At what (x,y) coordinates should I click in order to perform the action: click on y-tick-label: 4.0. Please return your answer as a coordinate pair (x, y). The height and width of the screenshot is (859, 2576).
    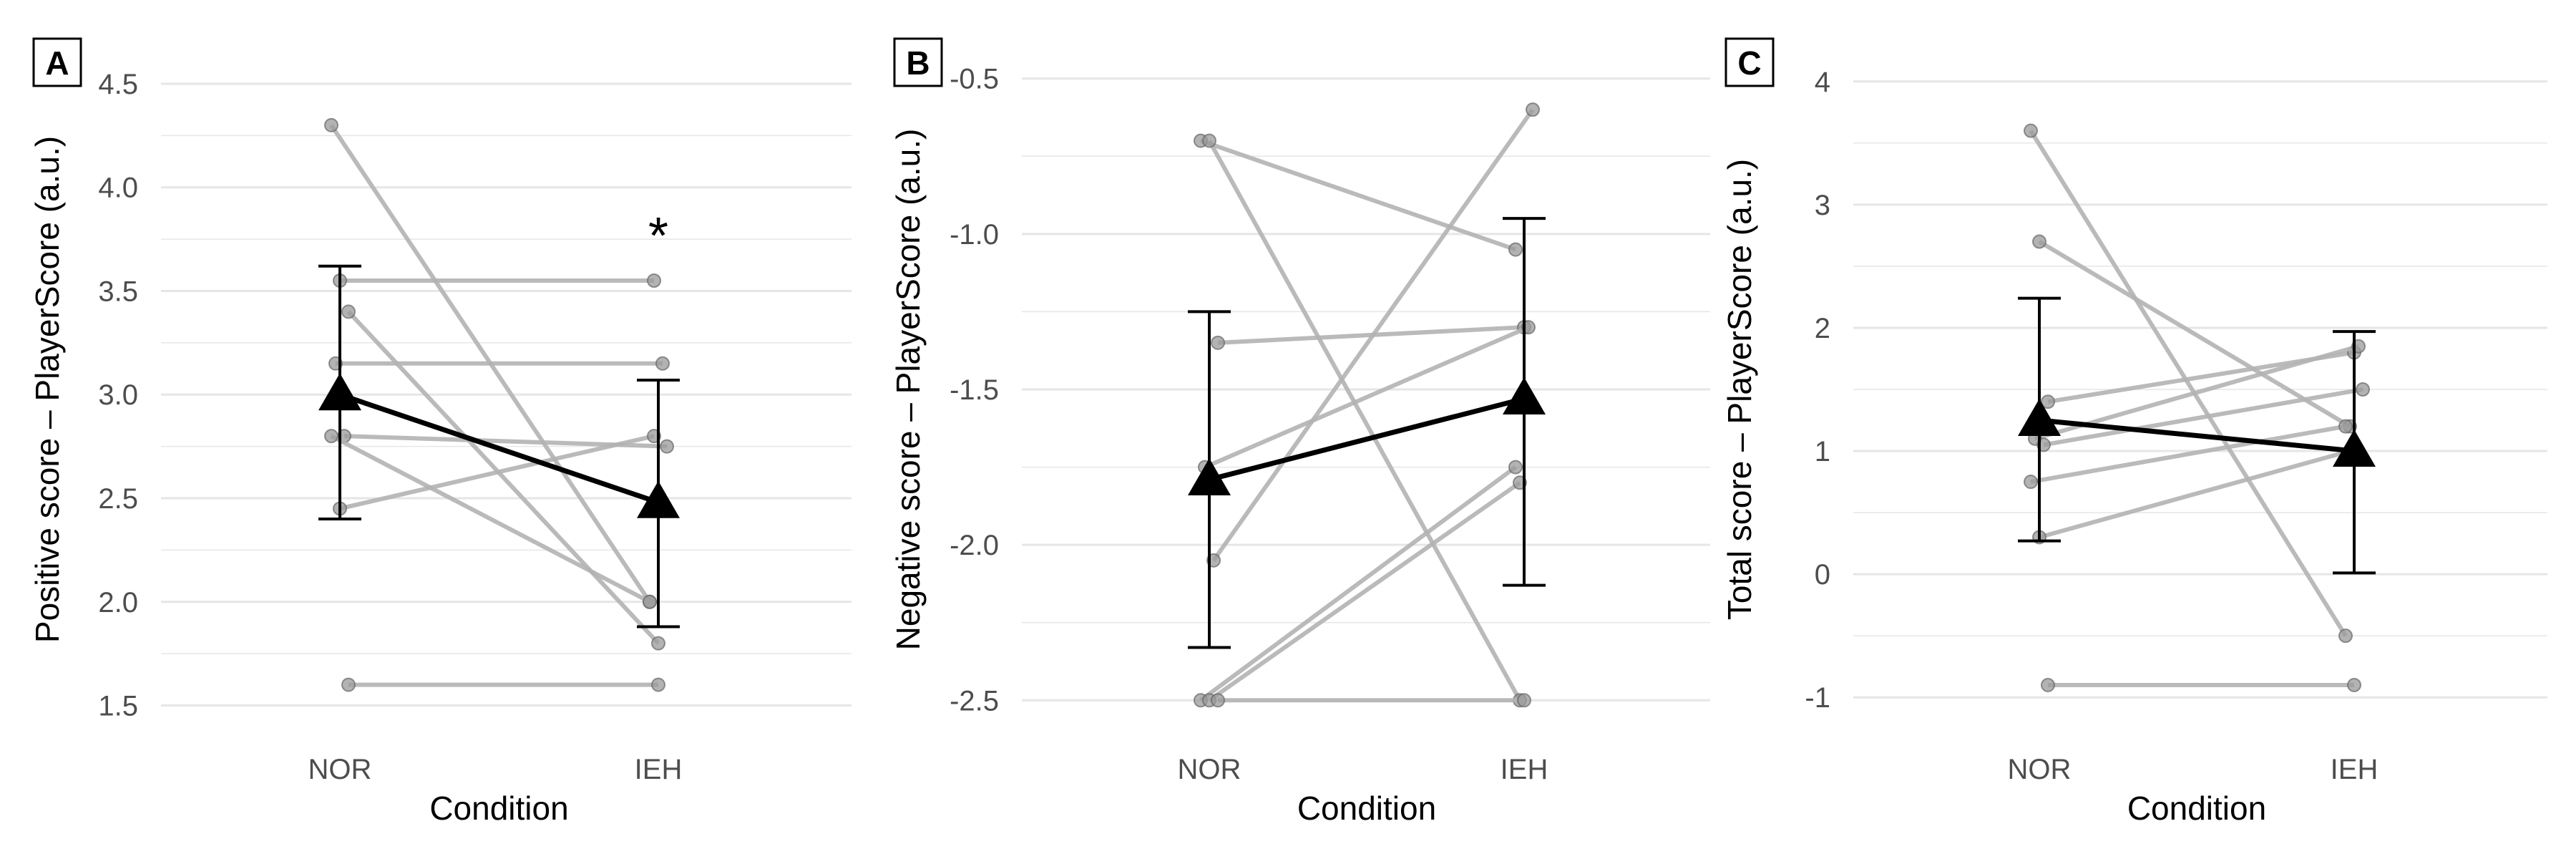
    Looking at the image, I should click on (118, 188).